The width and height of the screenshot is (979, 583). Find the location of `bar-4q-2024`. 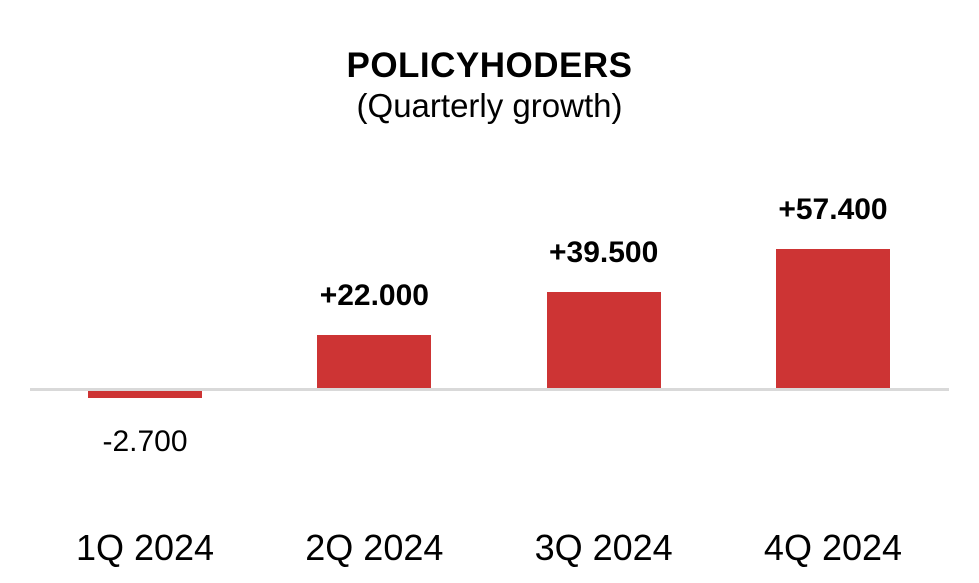

bar-4q-2024 is located at coordinates (832, 318).